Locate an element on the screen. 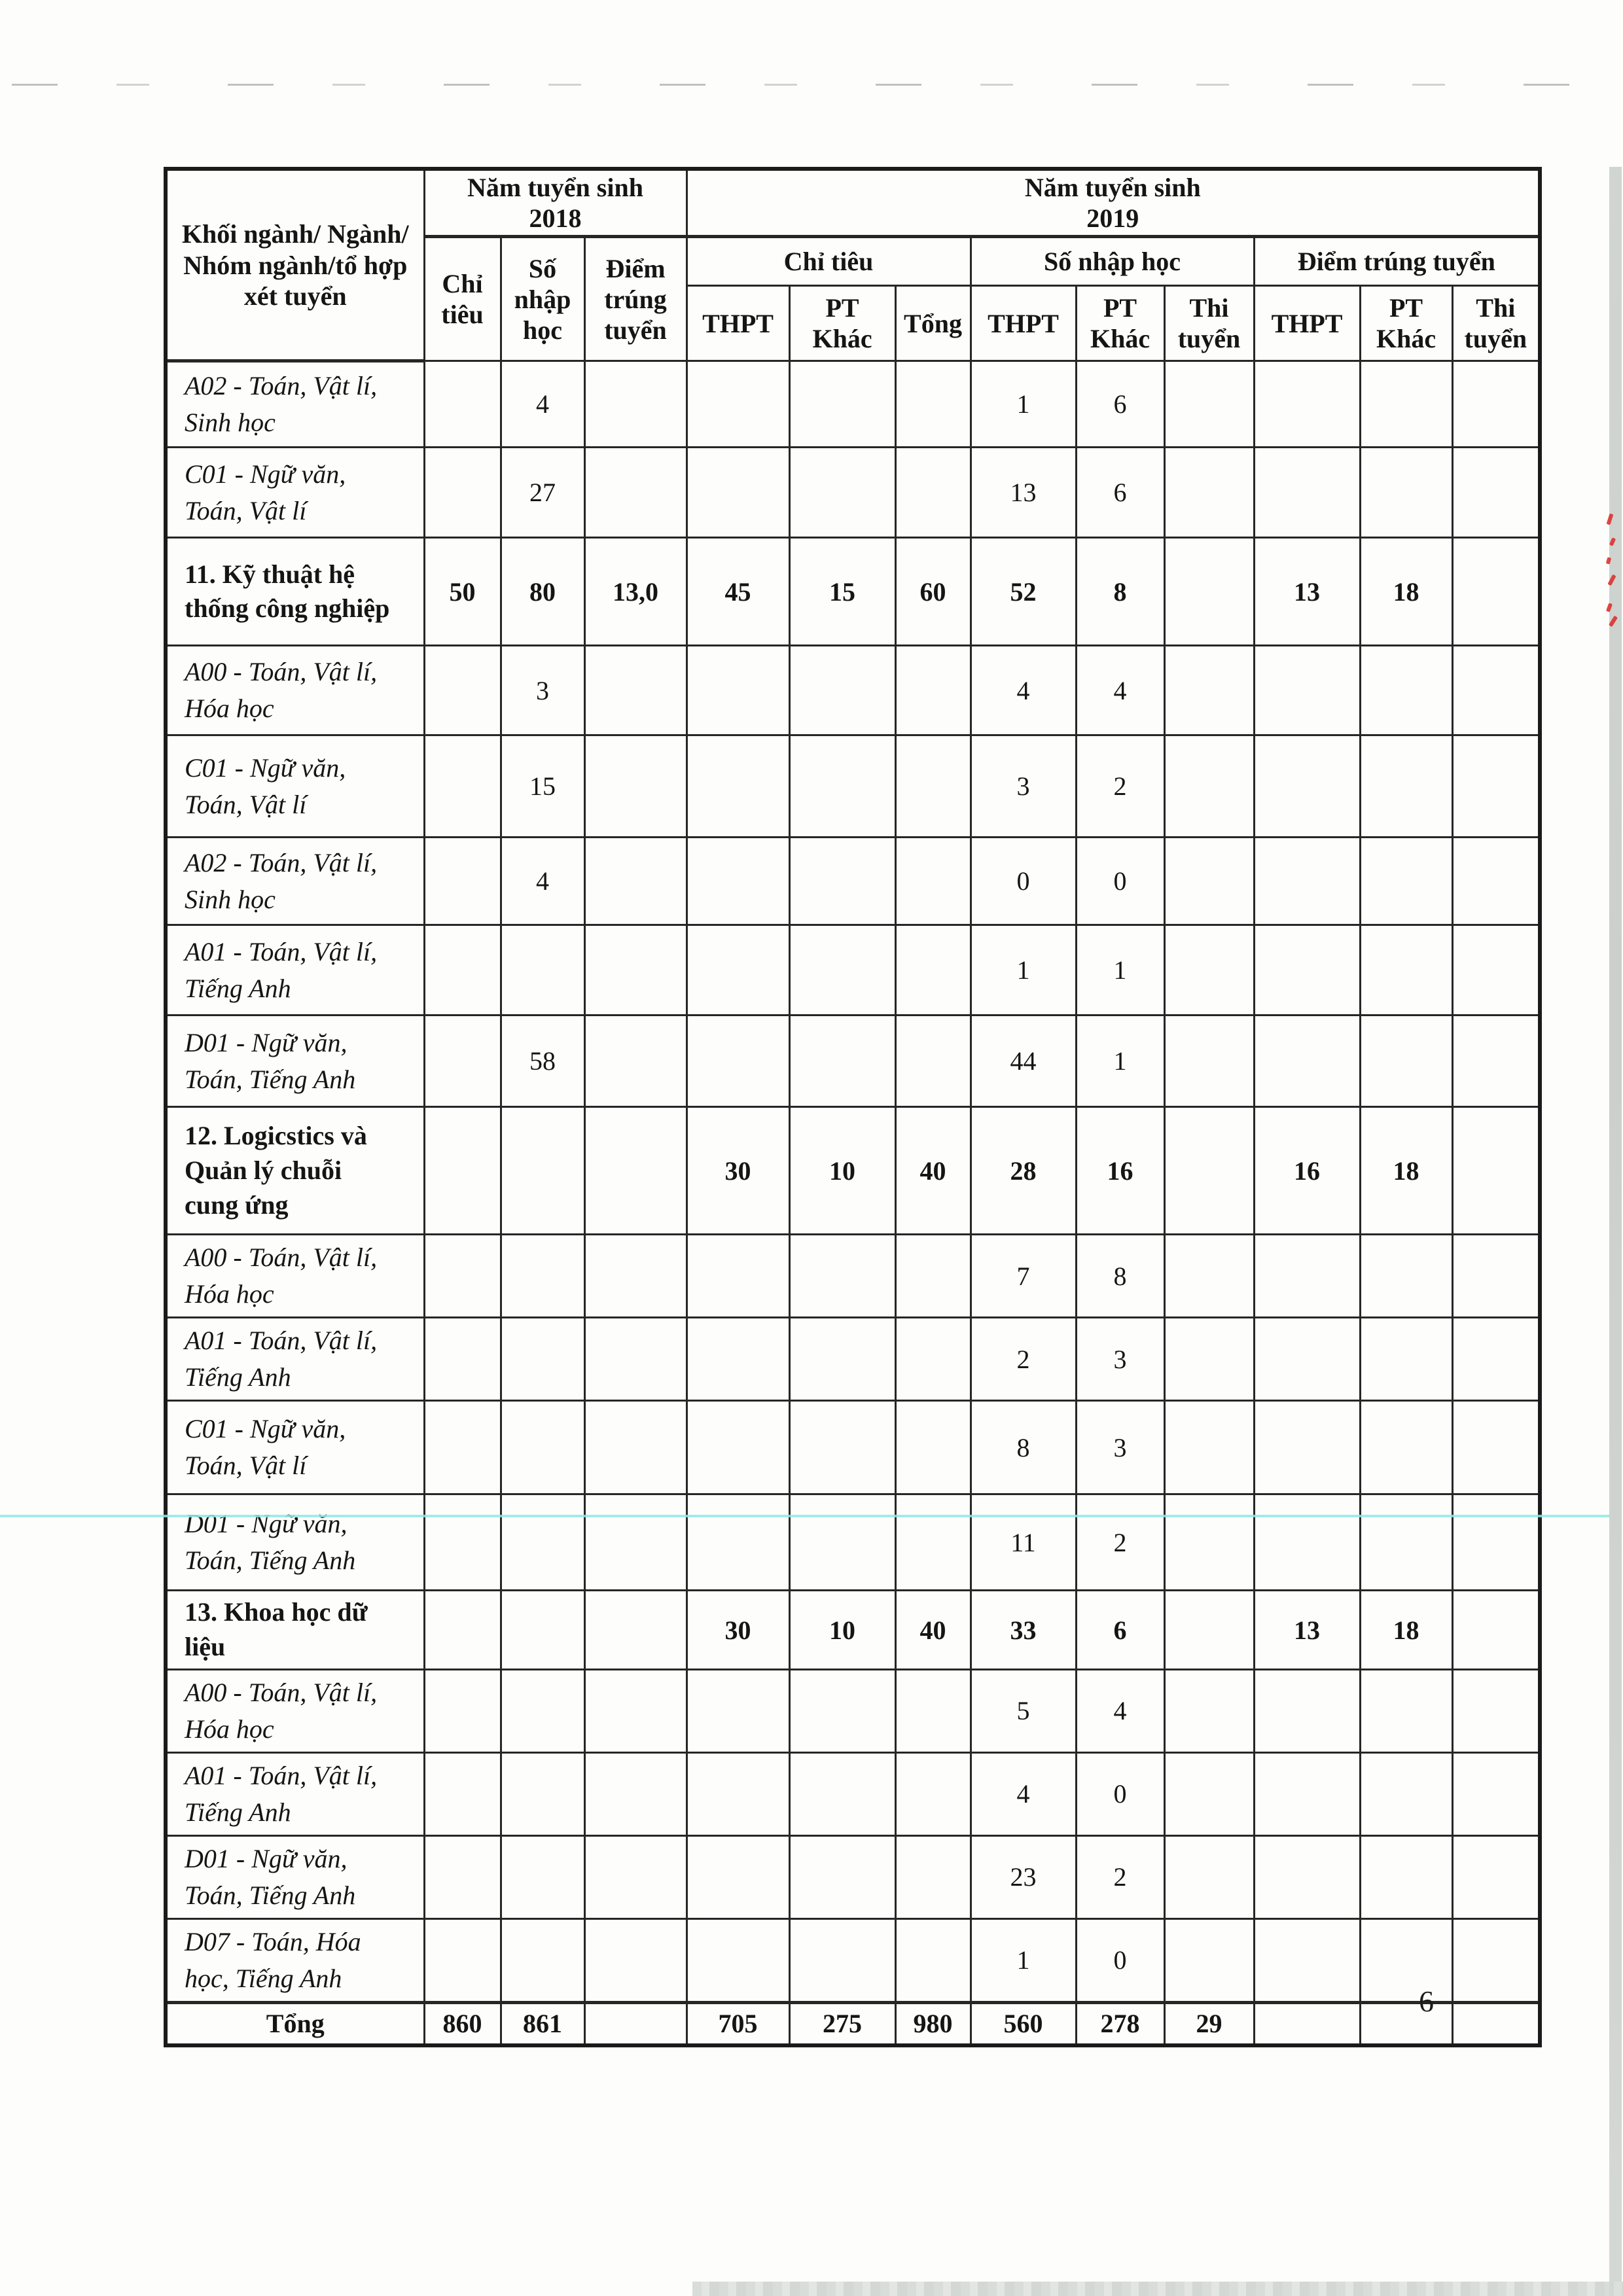 This screenshot has width=1623, height=2296. value-cell: 18 is located at coordinates (1407, 1171).